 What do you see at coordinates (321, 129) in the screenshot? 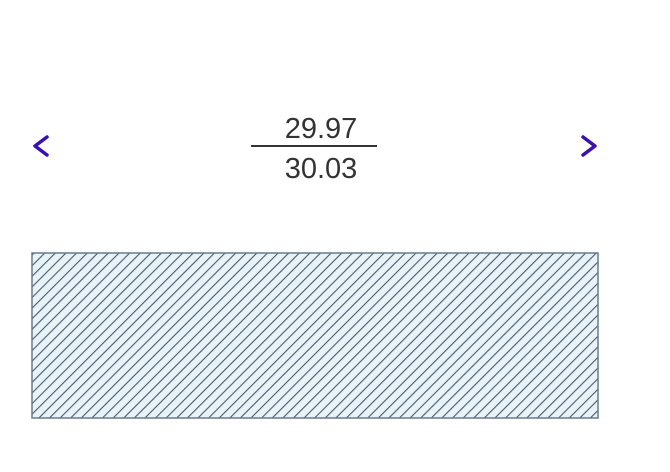
I see `upper-tolerance-value: 29.97` at bounding box center [321, 129].